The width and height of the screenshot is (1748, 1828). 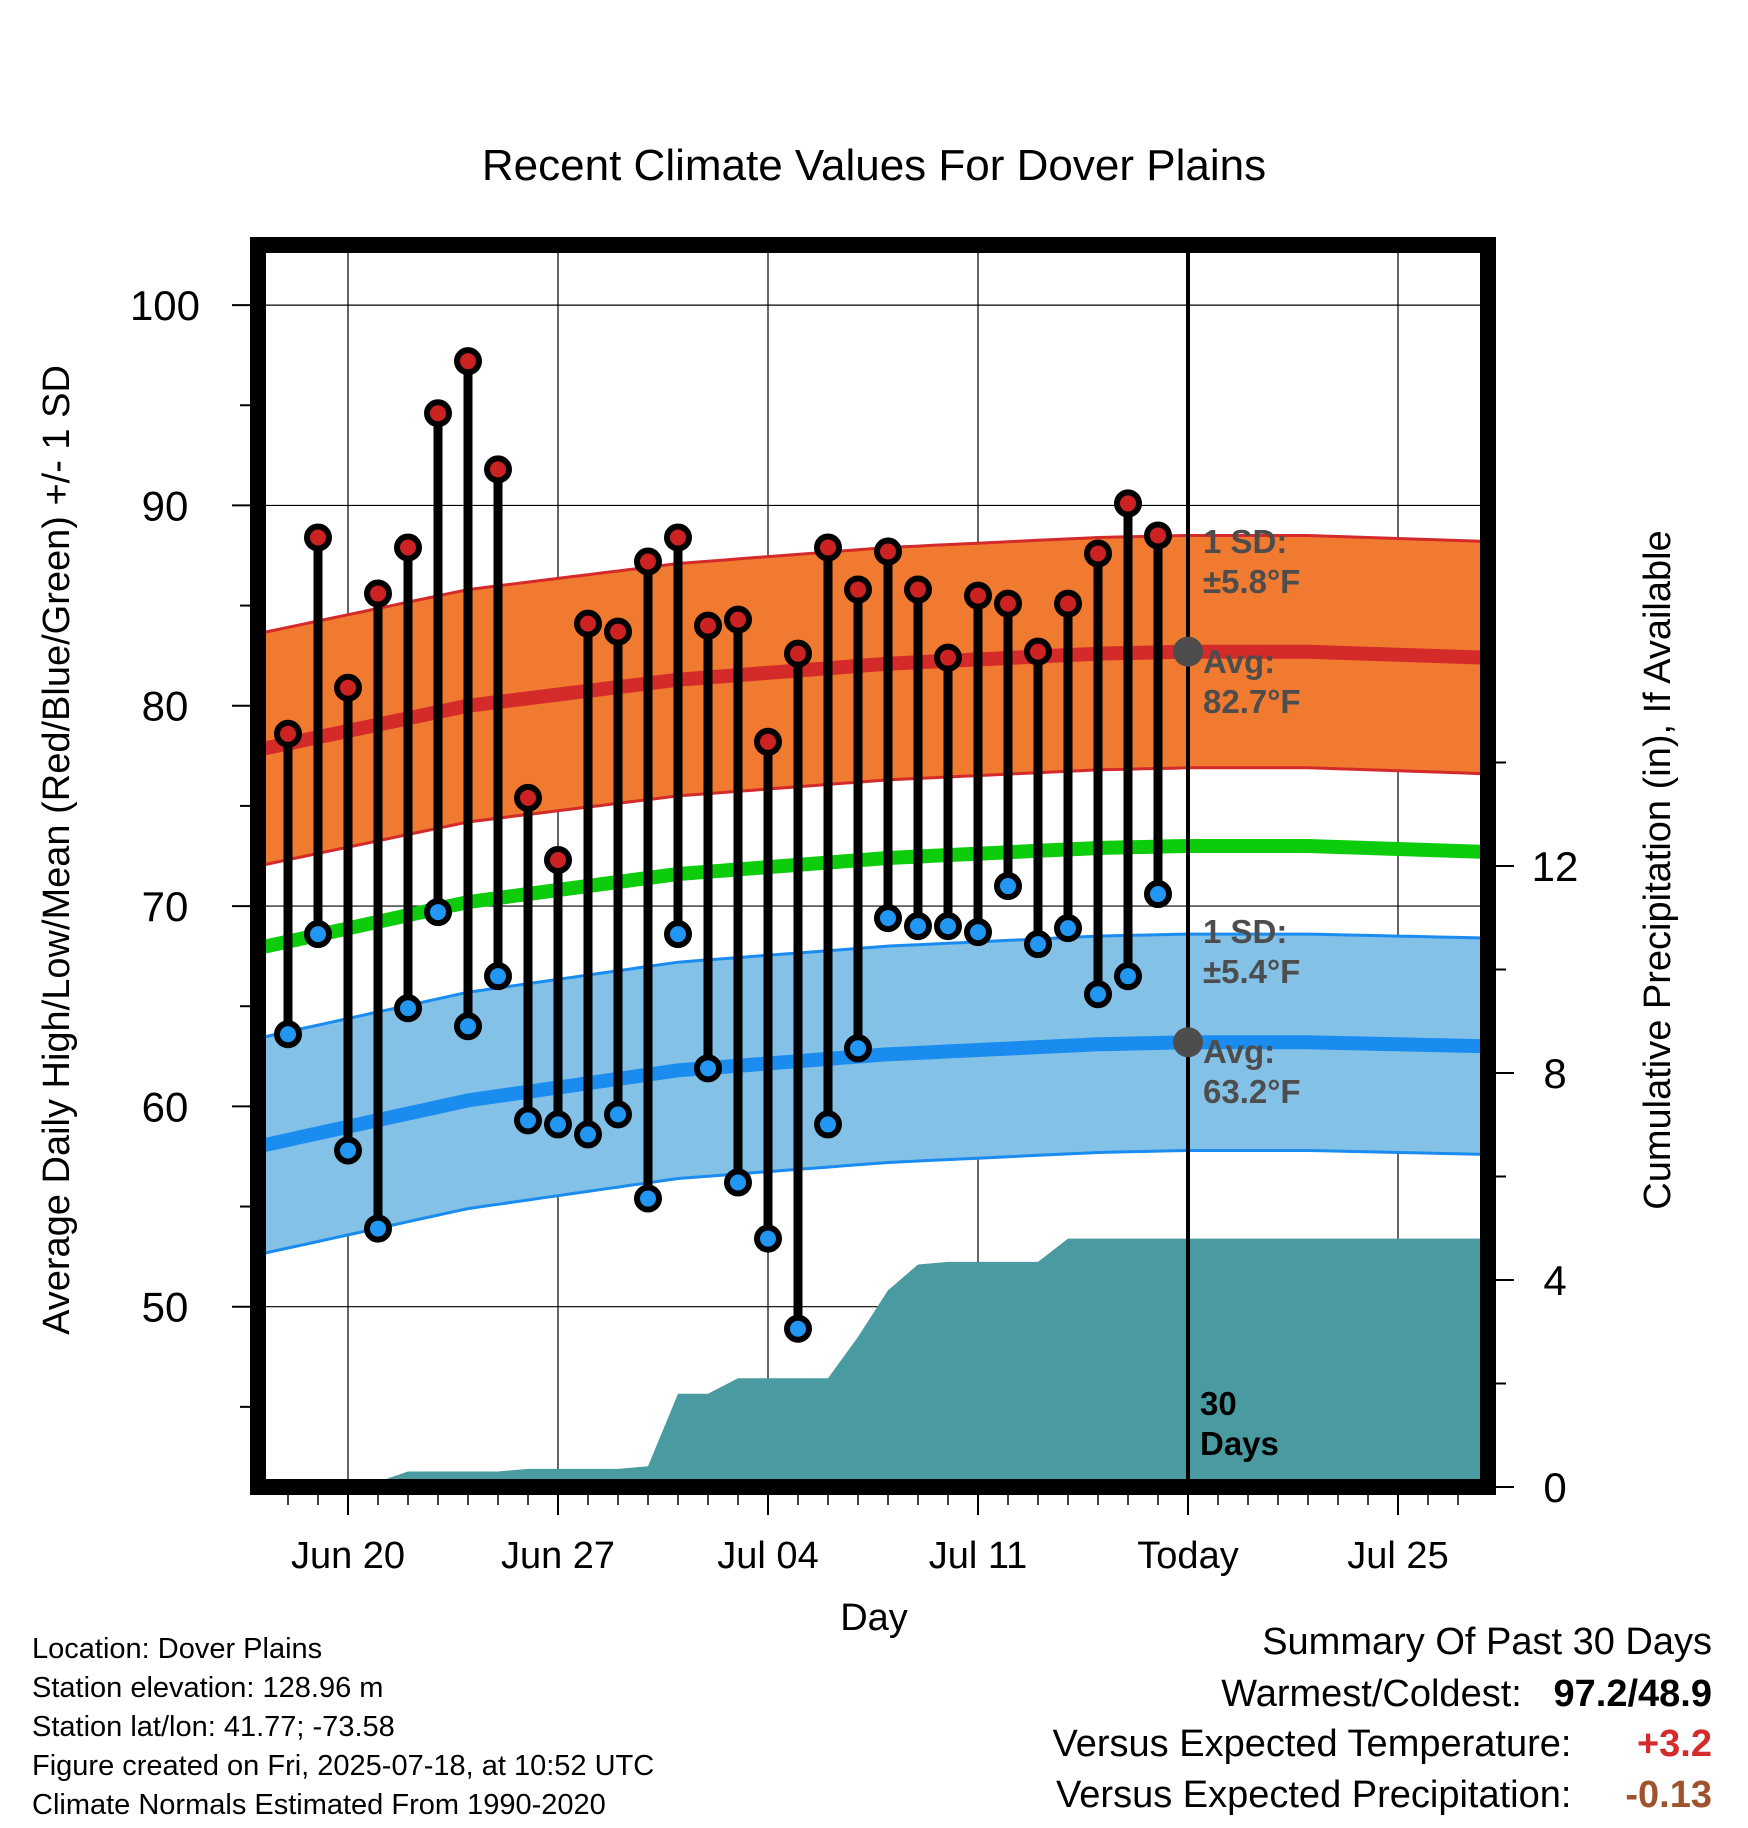 What do you see at coordinates (348, 1556) in the screenshot?
I see `x-tick-label: Jun 20` at bounding box center [348, 1556].